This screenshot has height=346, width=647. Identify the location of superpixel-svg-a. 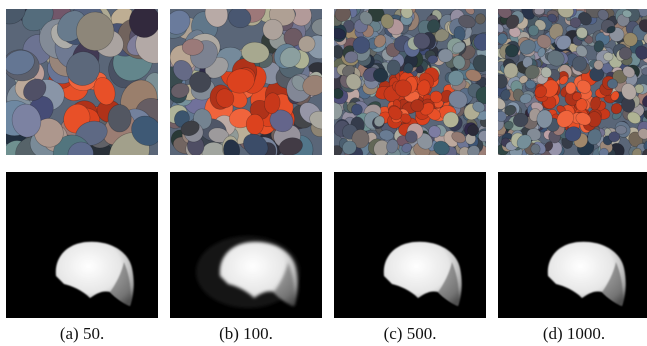
(82, 82).